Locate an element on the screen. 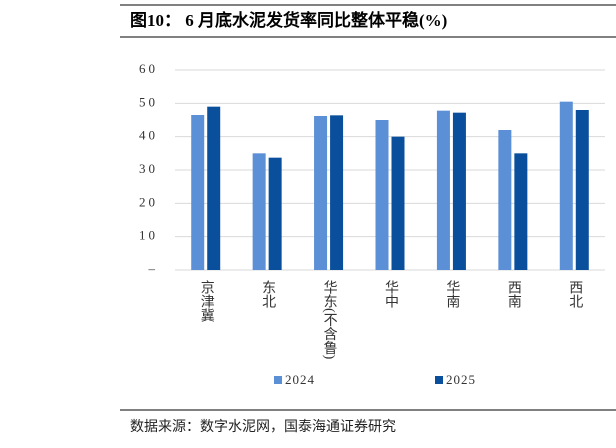 The width and height of the screenshot is (616, 448). x-tick-label: 东北 is located at coordinates (268, 294).